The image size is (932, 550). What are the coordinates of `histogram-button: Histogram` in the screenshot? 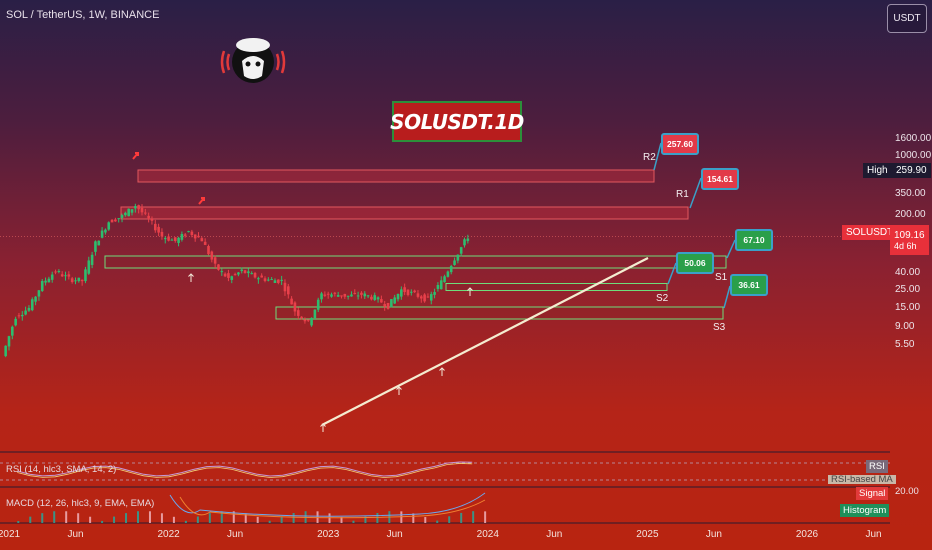 It's located at (865, 510).